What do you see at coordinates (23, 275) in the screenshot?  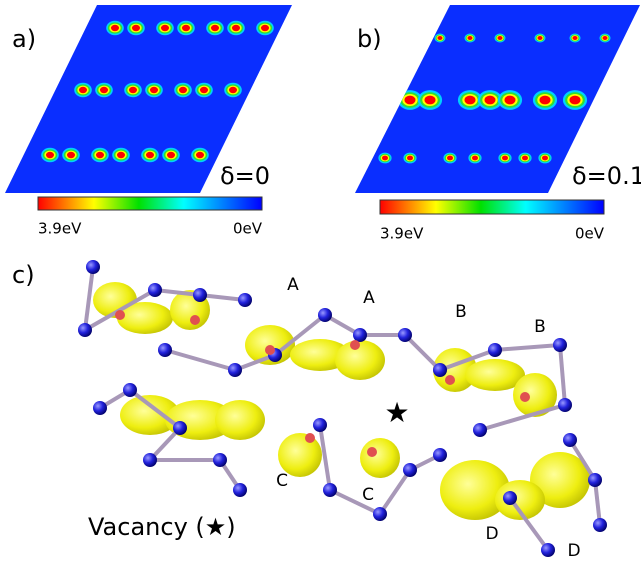 I see `panel-label: c)` at bounding box center [23, 275].